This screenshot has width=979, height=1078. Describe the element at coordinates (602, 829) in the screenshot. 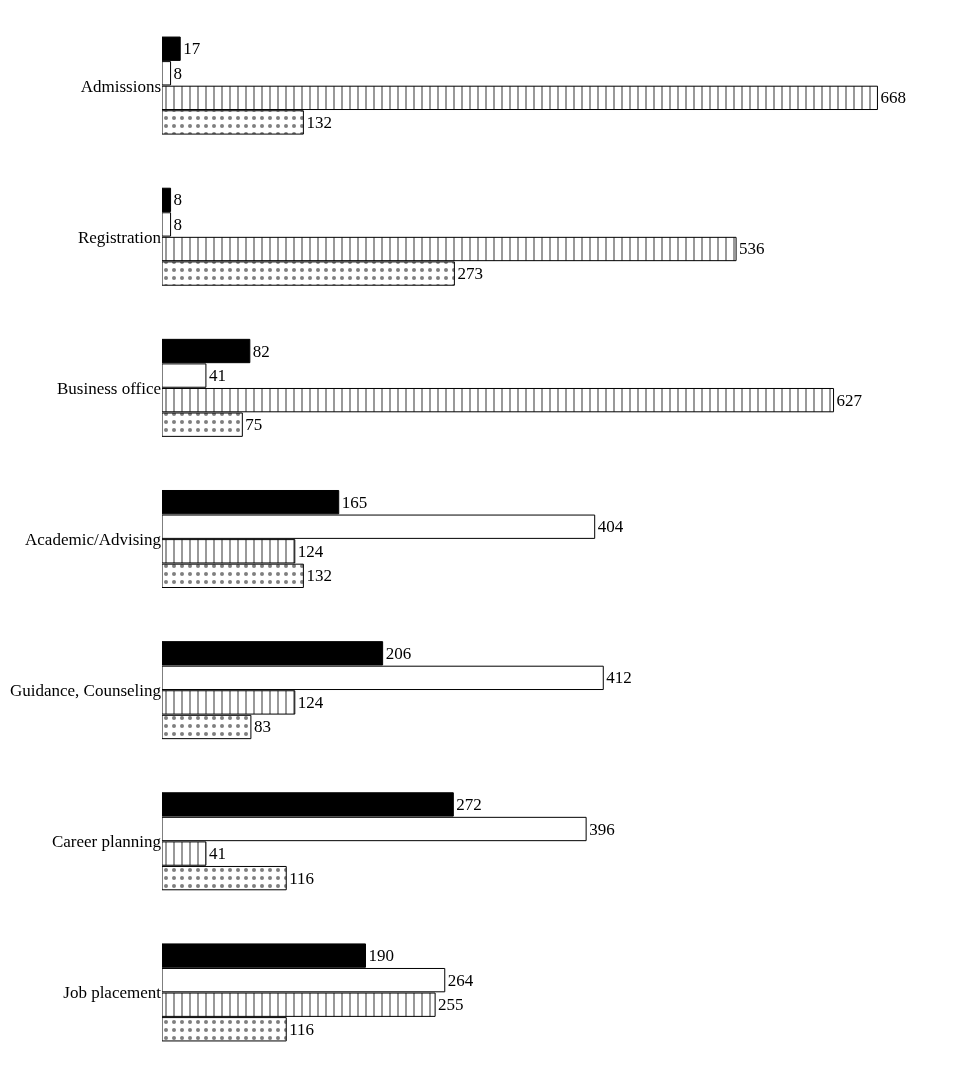

I see `data-label: 396` at that location.